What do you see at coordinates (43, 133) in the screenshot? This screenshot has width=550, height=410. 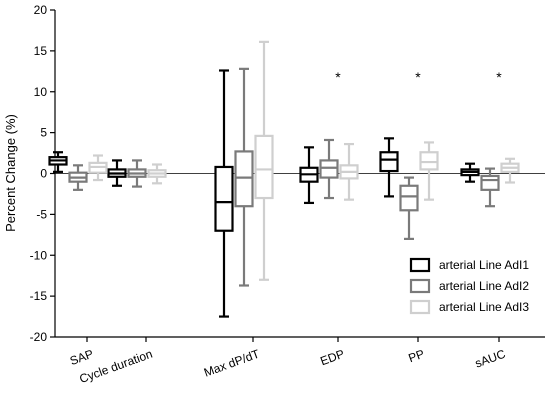 I see `y-tick-label: 5` at bounding box center [43, 133].